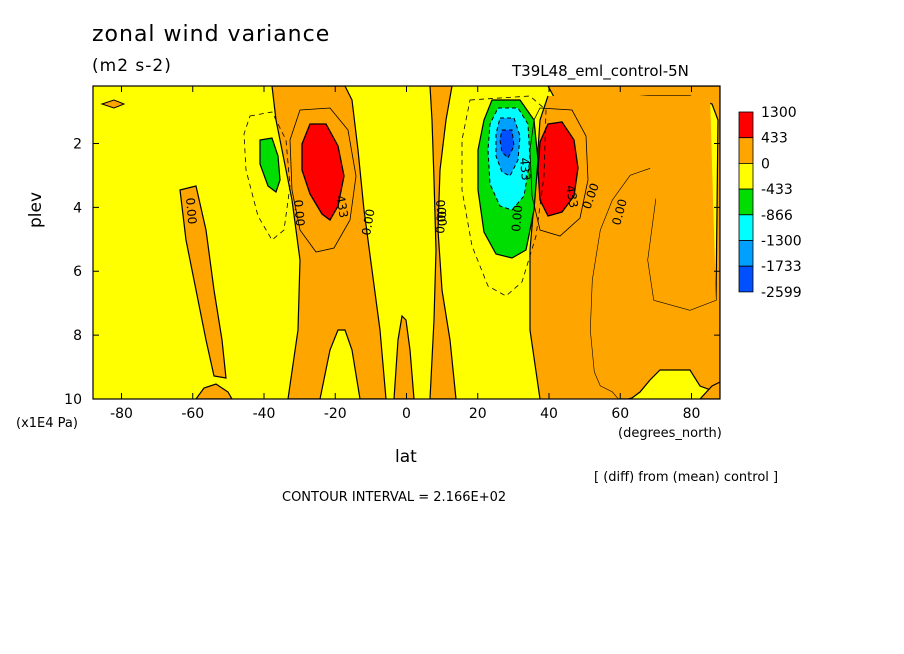 The height and width of the screenshot is (654, 904). What do you see at coordinates (264, 414) in the screenshot?
I see `x-tick-label: -40` at bounding box center [264, 414].